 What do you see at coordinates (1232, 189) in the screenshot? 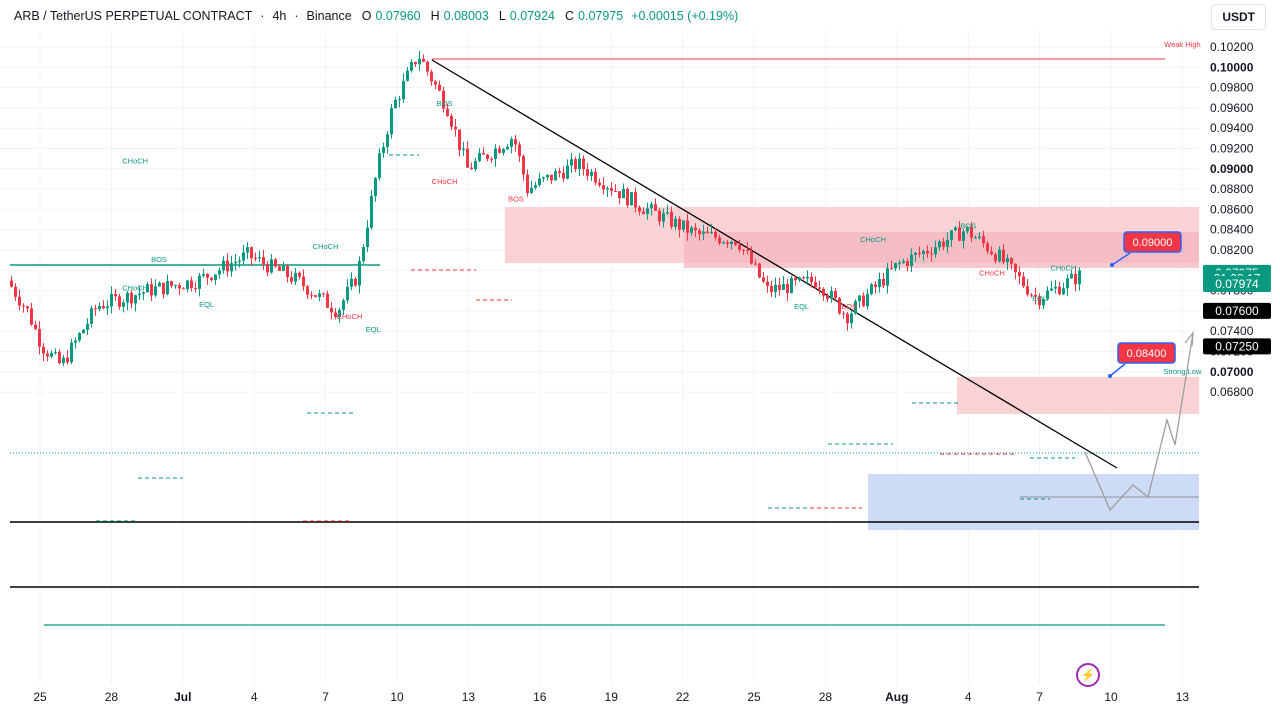
I see `y-tick-7: 0.08800` at bounding box center [1232, 189].